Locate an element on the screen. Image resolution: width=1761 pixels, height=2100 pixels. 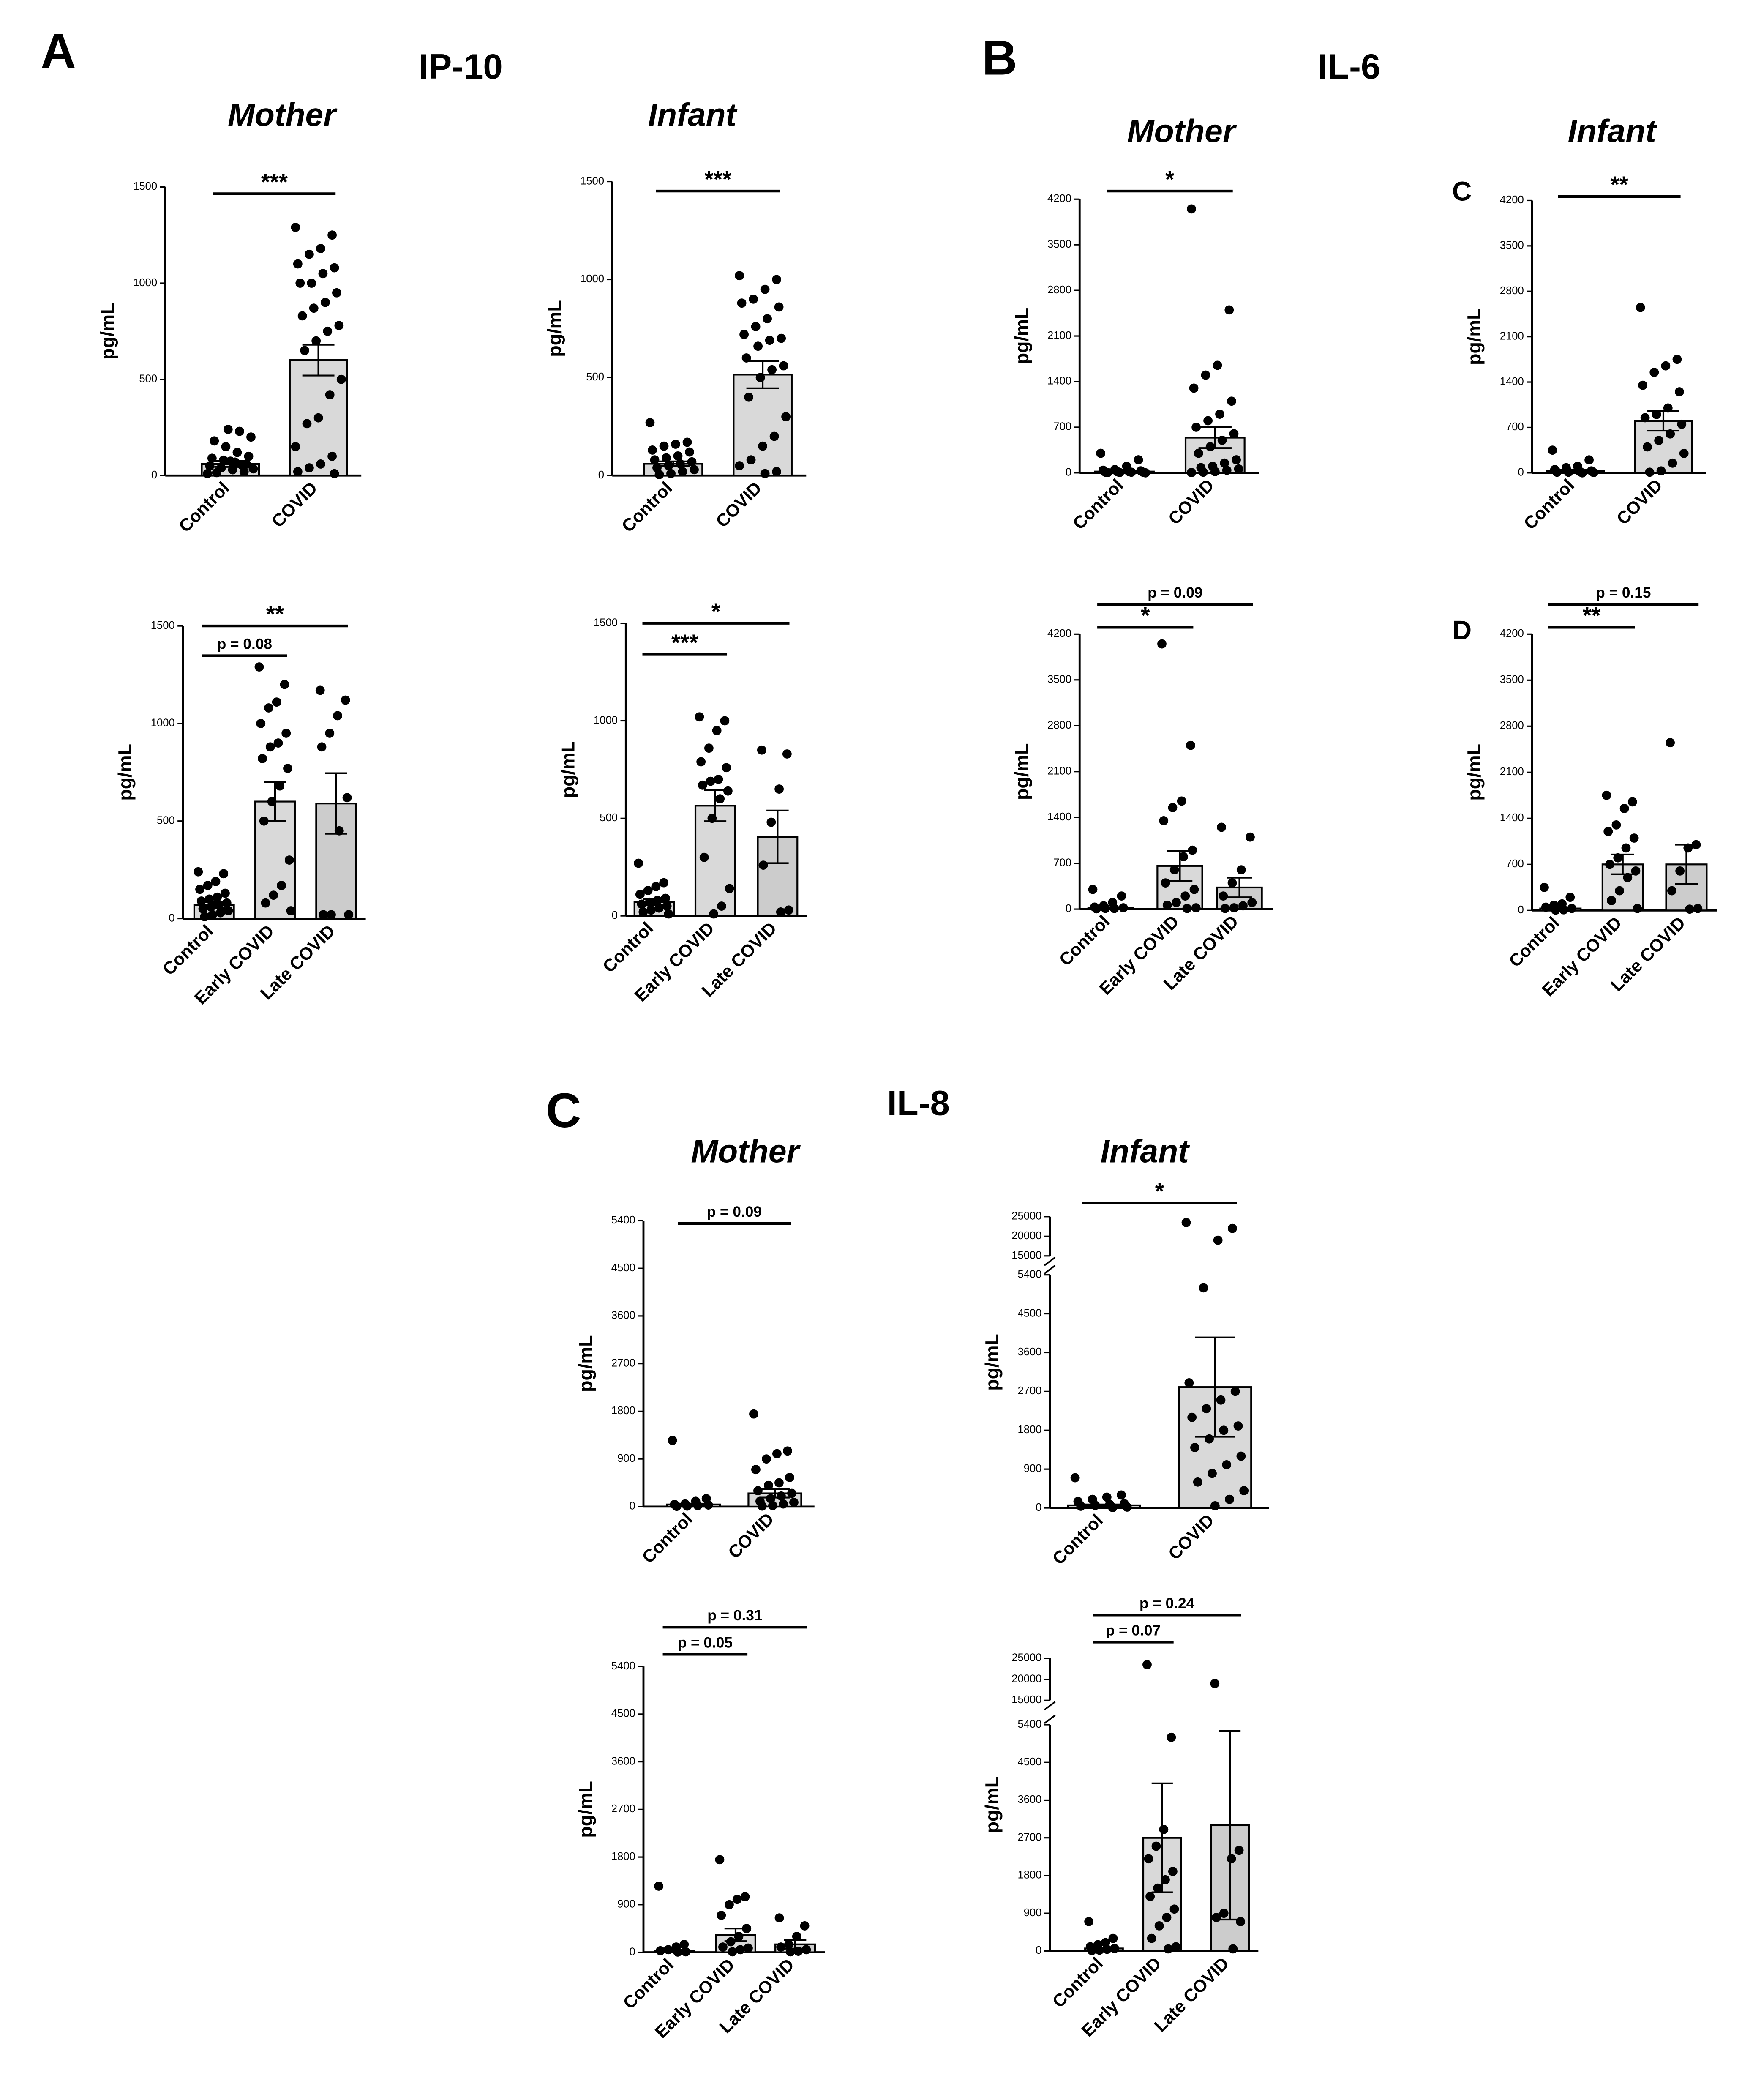
y-tick-label: 20000 is located at coordinates (1026, 1679).